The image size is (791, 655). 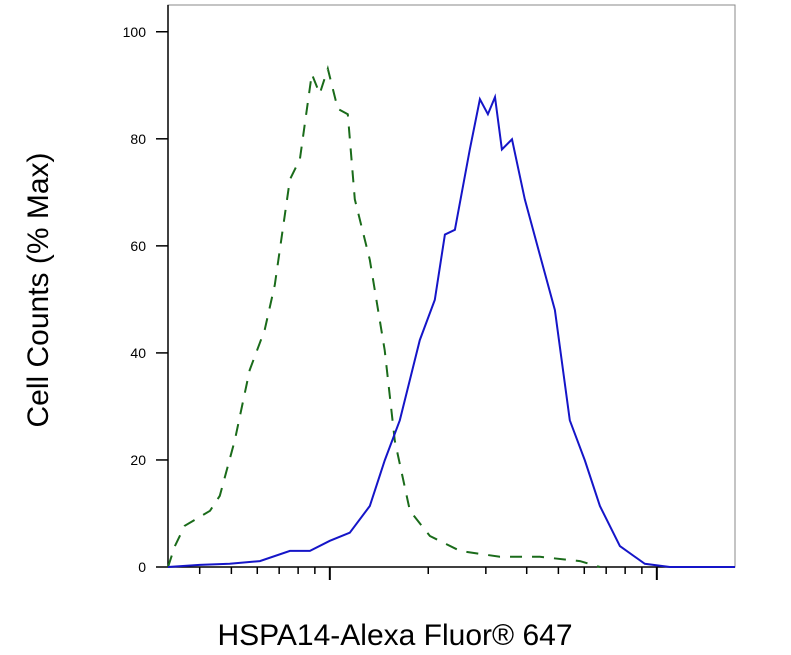 I want to click on y-tick-label: 40, so click(x=138, y=353).